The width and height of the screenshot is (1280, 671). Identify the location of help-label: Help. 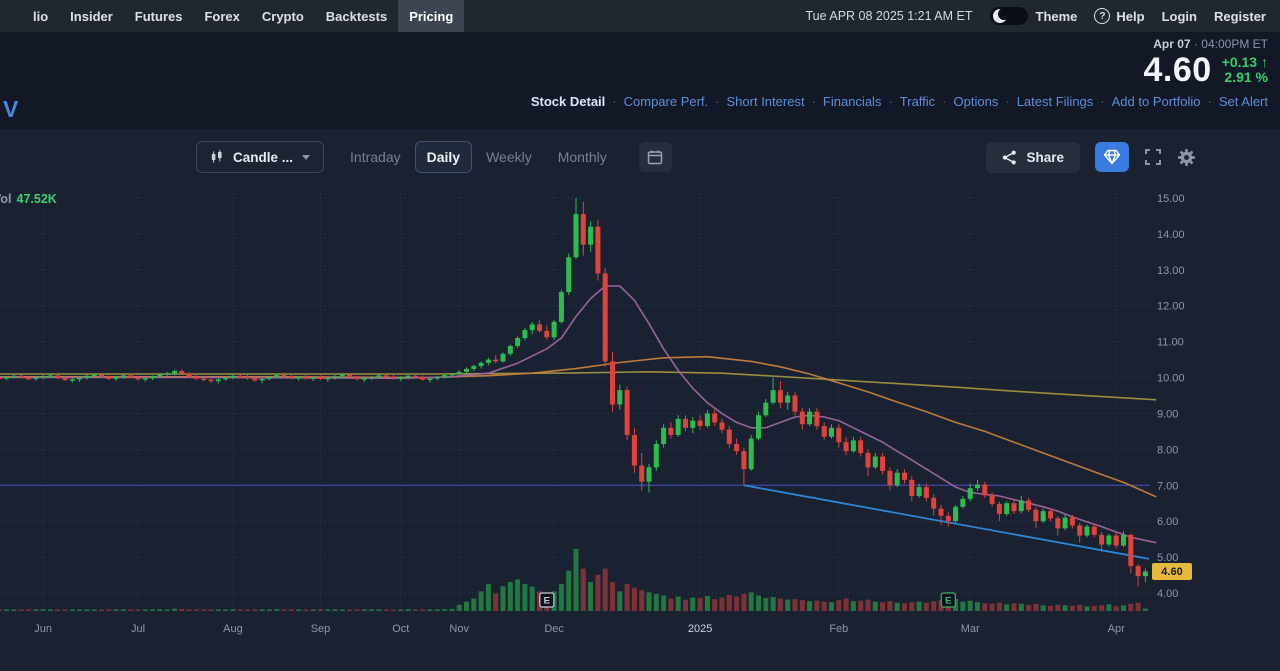
(1130, 16).